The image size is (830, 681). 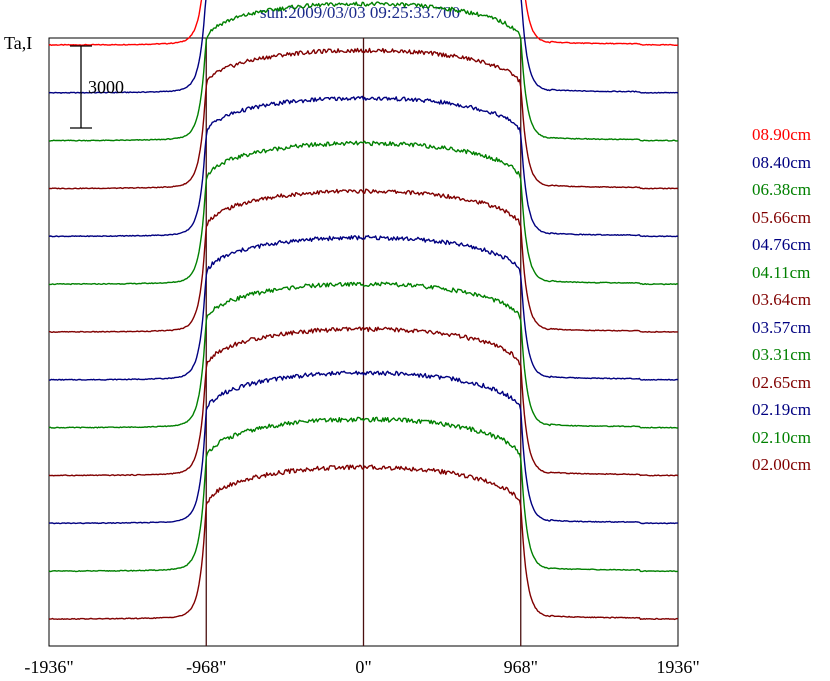 What do you see at coordinates (782, 409) in the screenshot?
I see `legend-item: 02.19cm` at bounding box center [782, 409].